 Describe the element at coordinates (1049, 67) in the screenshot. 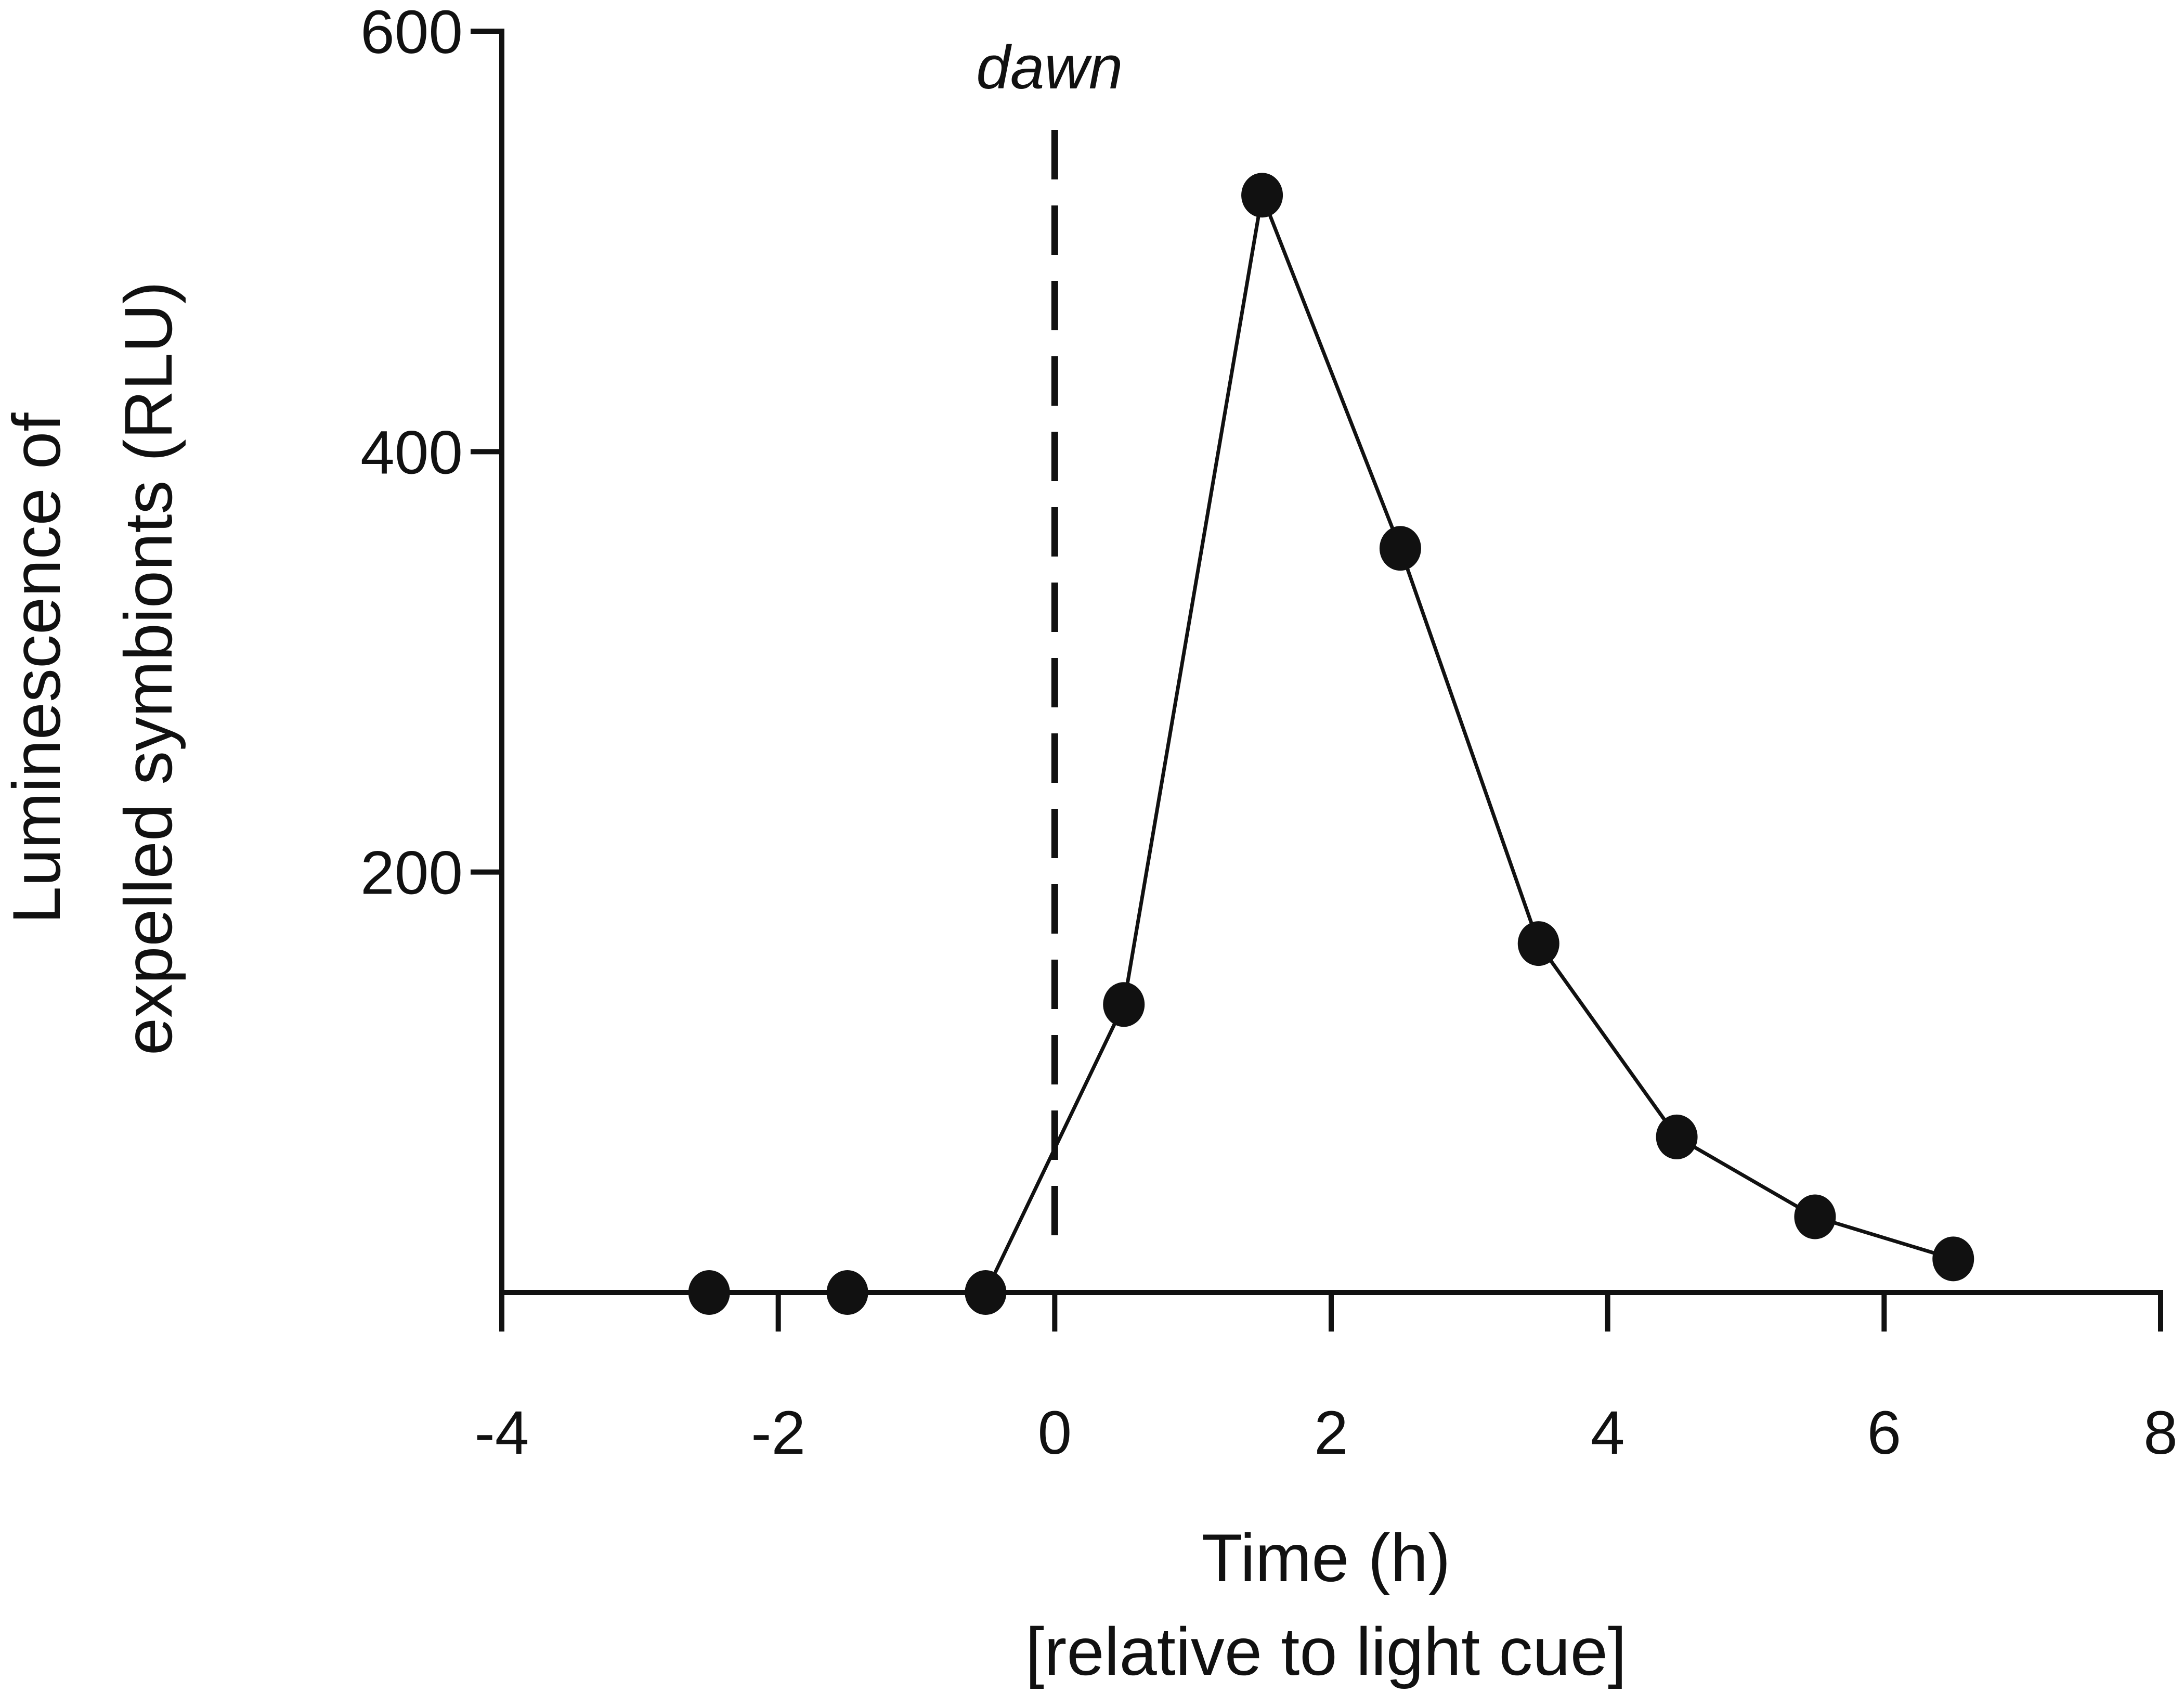

I see `dawn-label: dawn` at that location.